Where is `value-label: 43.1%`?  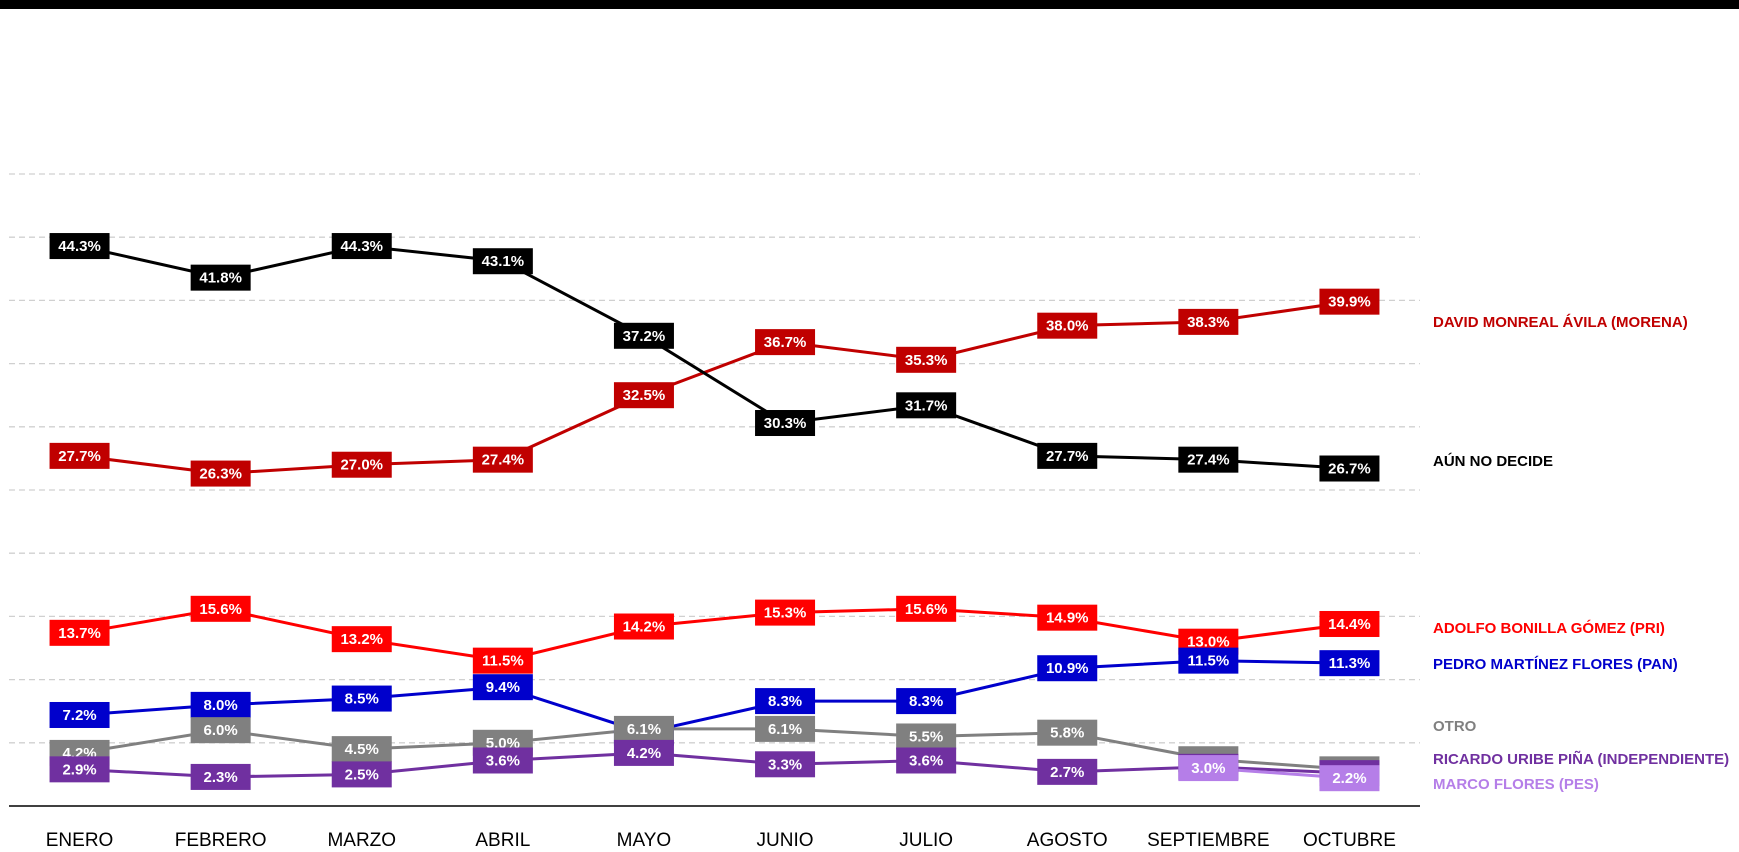 value-label: 43.1% is located at coordinates (503, 261).